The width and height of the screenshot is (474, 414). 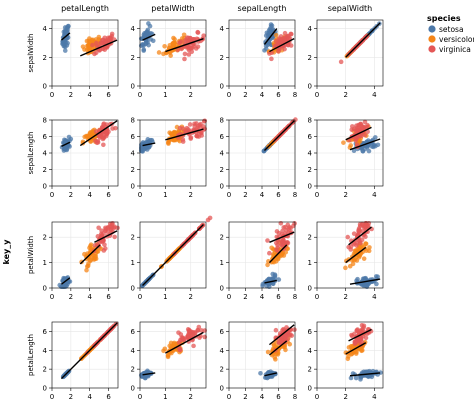 What do you see at coordinates (456, 39) in the screenshot?
I see `legend-label-versicolor: versicolor` at bounding box center [456, 39].